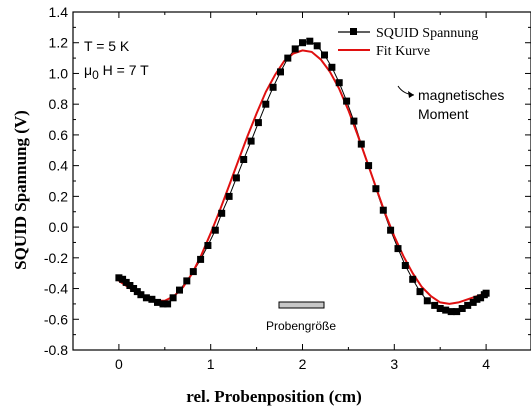 This screenshot has width=531, height=410. What do you see at coordinates (59, 12) in the screenshot?
I see `y-tick-label: 1.4` at bounding box center [59, 12].